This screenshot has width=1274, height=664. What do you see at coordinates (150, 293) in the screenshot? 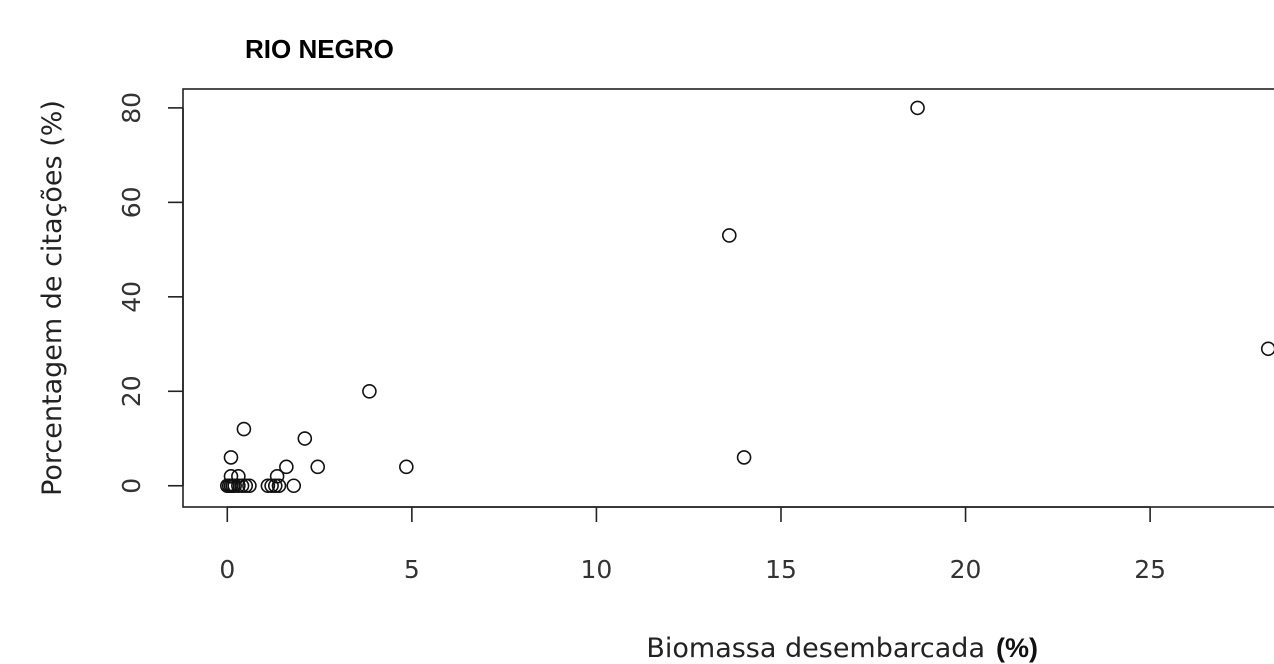
I see `y-axis: 0 20 40 60 80` at bounding box center [150, 293].